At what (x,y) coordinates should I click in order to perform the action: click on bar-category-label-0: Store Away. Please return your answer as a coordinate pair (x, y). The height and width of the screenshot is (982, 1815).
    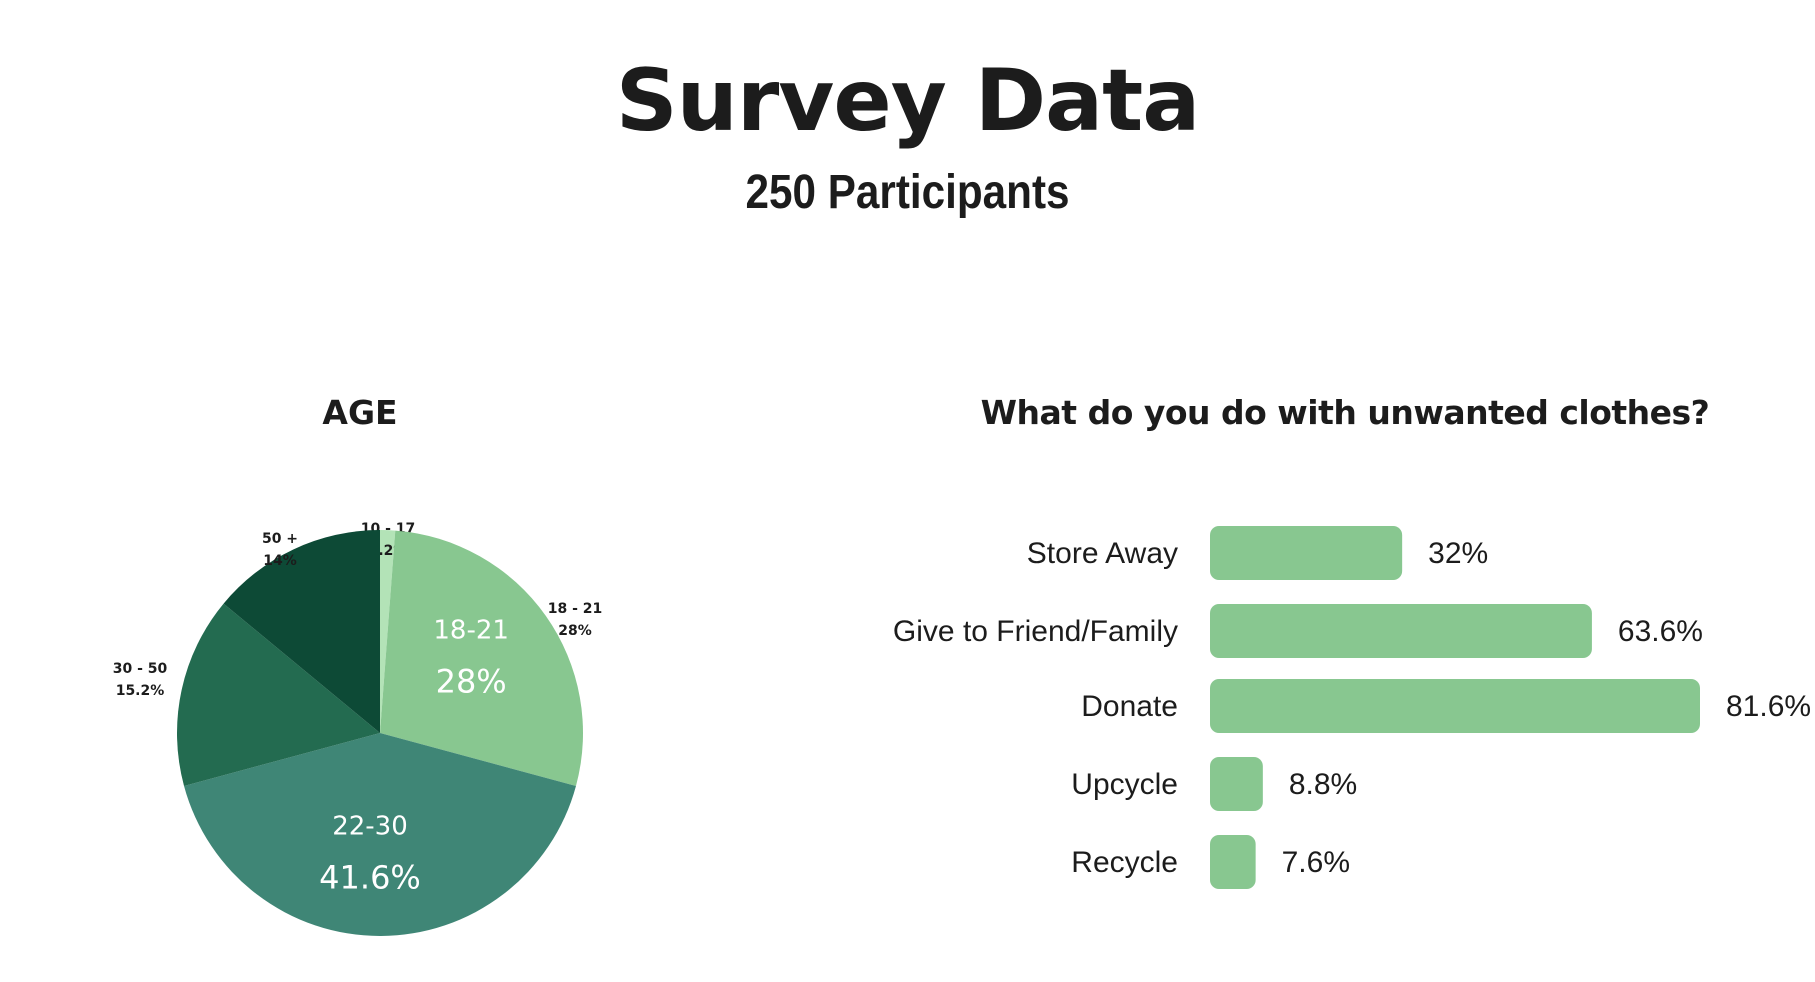
    Looking at the image, I should click on (1102, 553).